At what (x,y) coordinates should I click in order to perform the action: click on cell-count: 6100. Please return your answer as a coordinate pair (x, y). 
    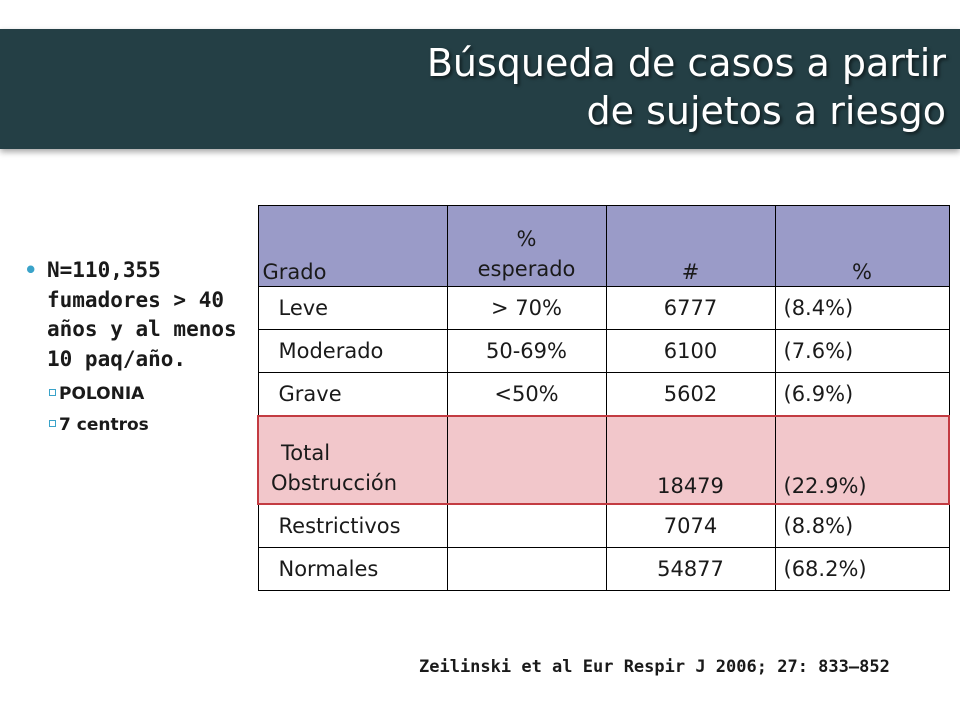
    Looking at the image, I should click on (690, 351).